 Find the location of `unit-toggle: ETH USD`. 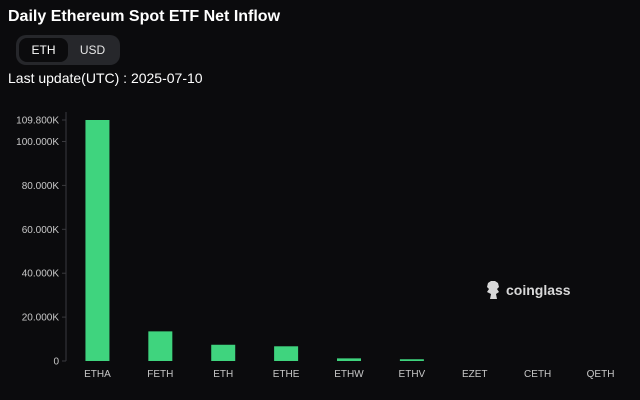

unit-toggle: ETH USD is located at coordinates (68, 50).